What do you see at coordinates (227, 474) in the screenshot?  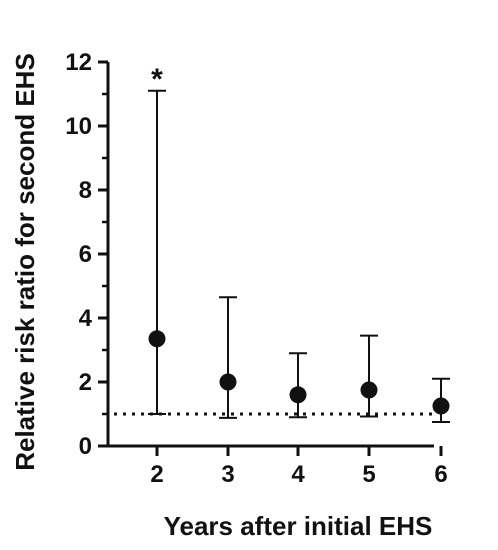 I see `x-tick-label-3: 3` at bounding box center [227, 474].